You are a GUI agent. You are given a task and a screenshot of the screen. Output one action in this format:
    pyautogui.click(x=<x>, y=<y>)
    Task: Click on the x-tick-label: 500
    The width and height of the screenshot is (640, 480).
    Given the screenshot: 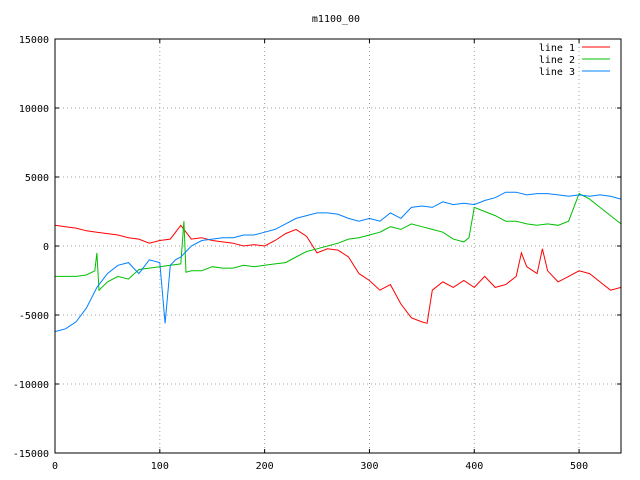 What is the action you would take?
    pyautogui.click(x=579, y=466)
    